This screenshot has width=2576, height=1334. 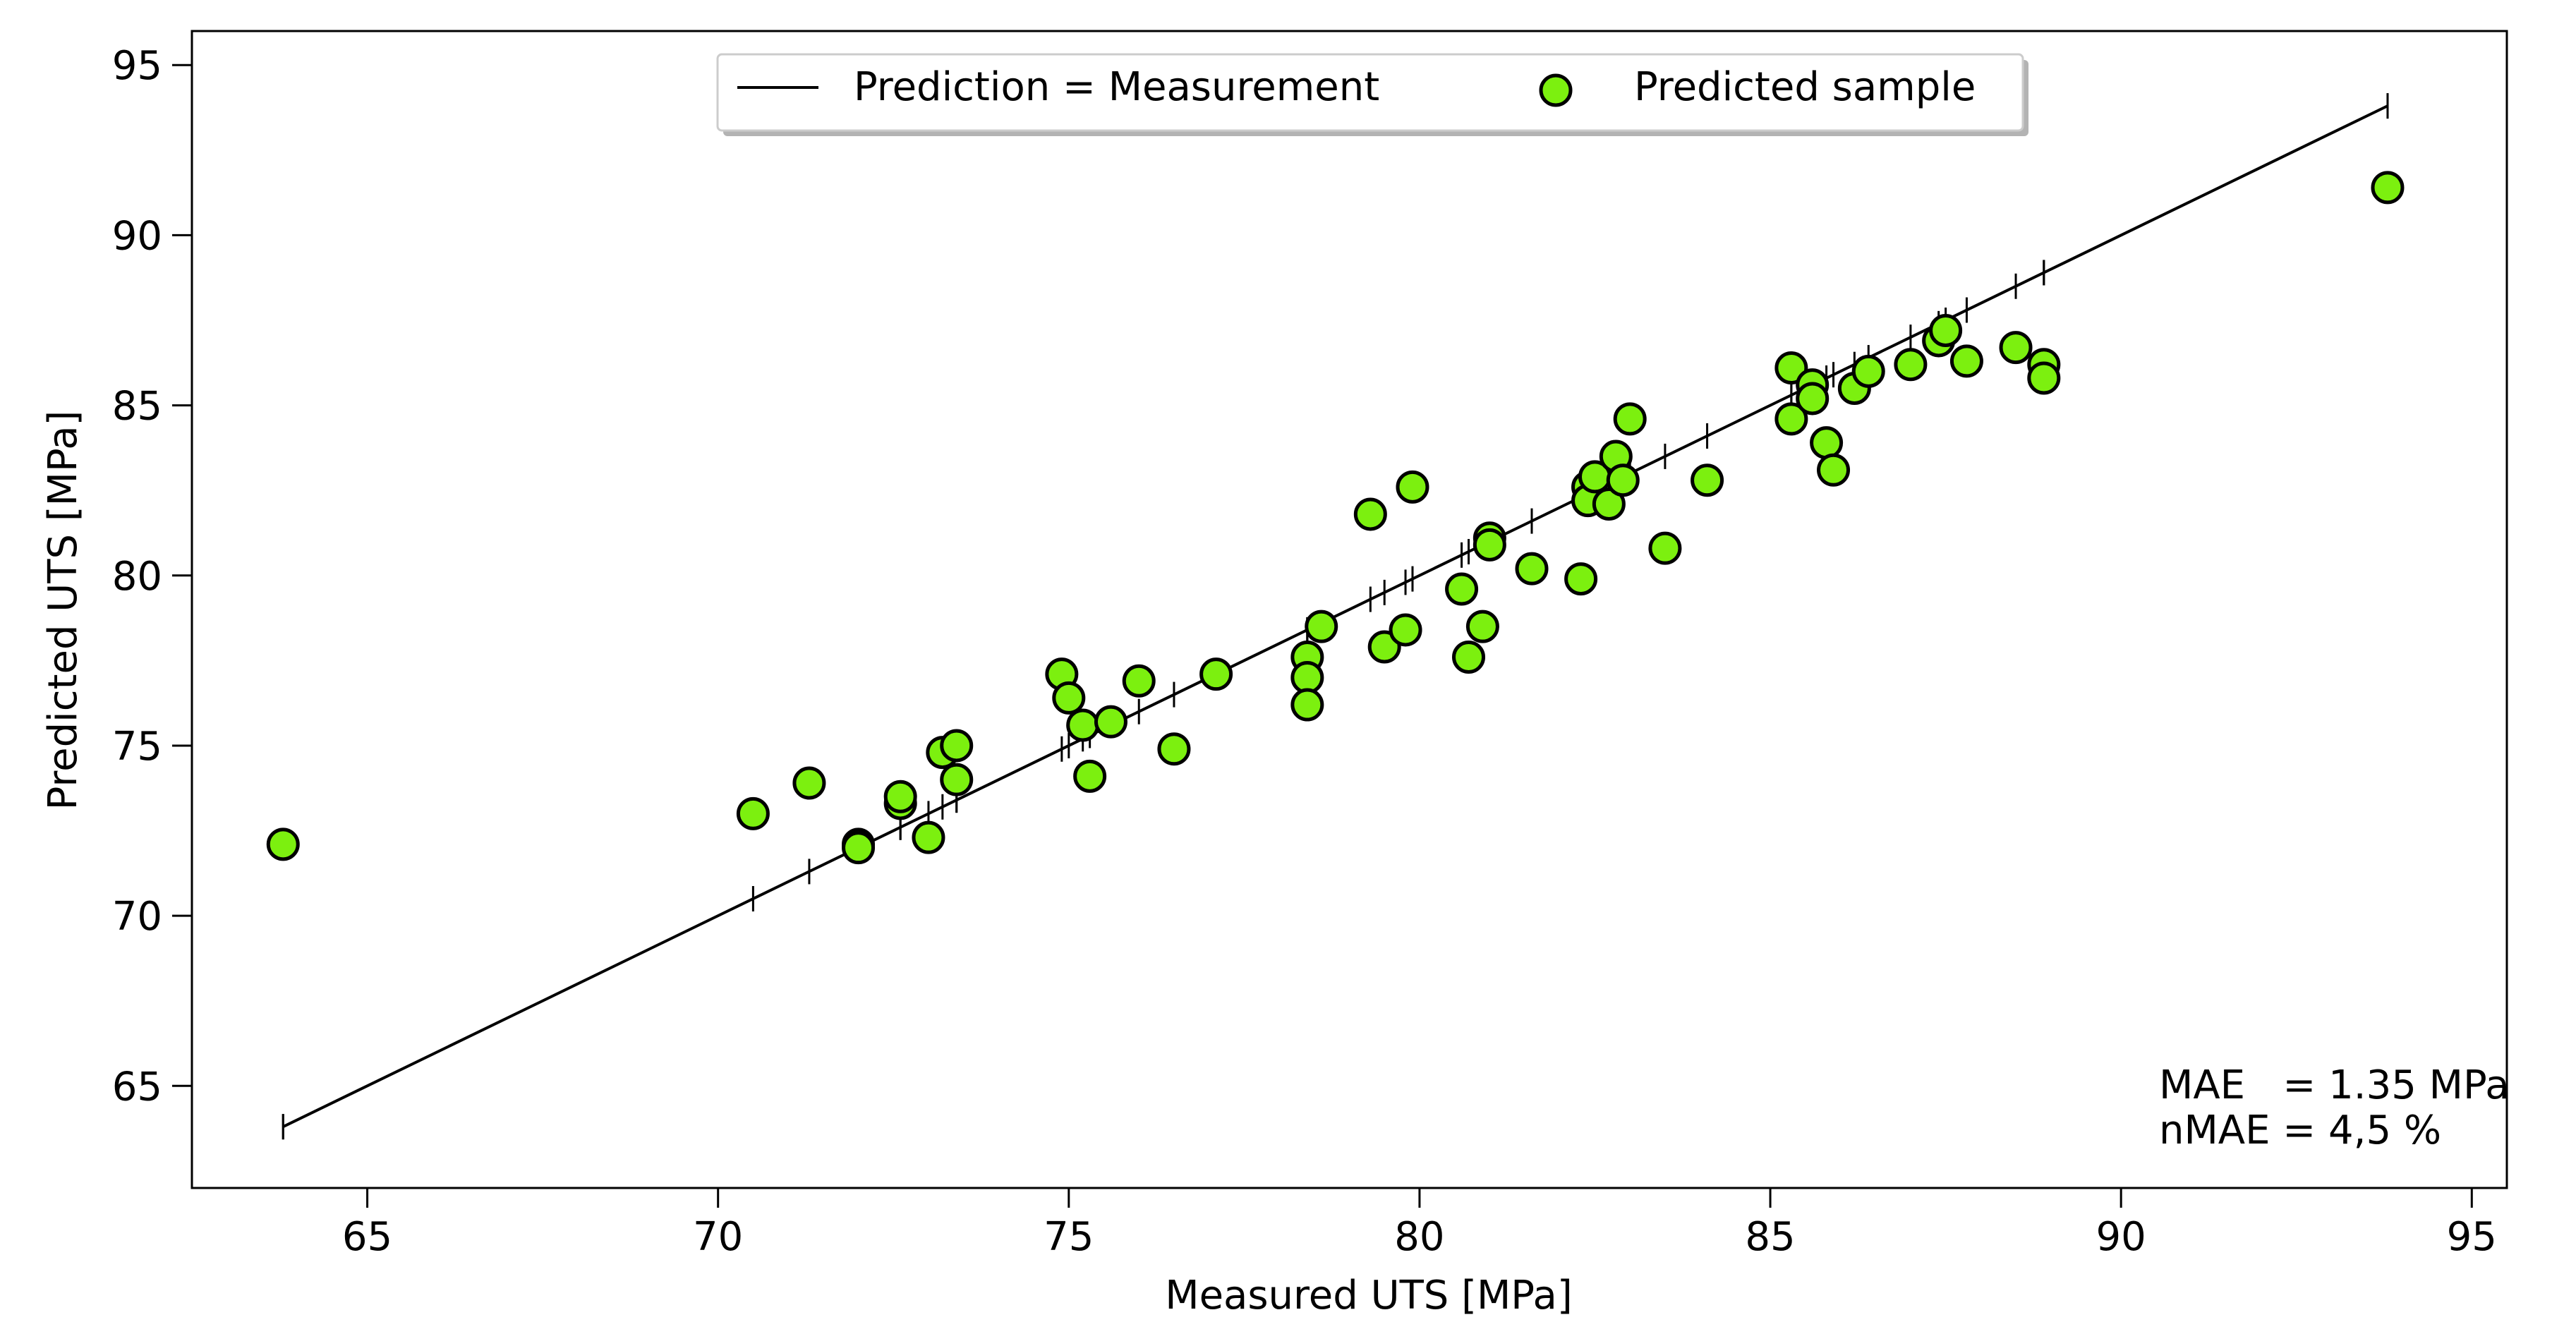 What do you see at coordinates (1419, 1237) in the screenshot?
I see `x-tick-label: 80` at bounding box center [1419, 1237].